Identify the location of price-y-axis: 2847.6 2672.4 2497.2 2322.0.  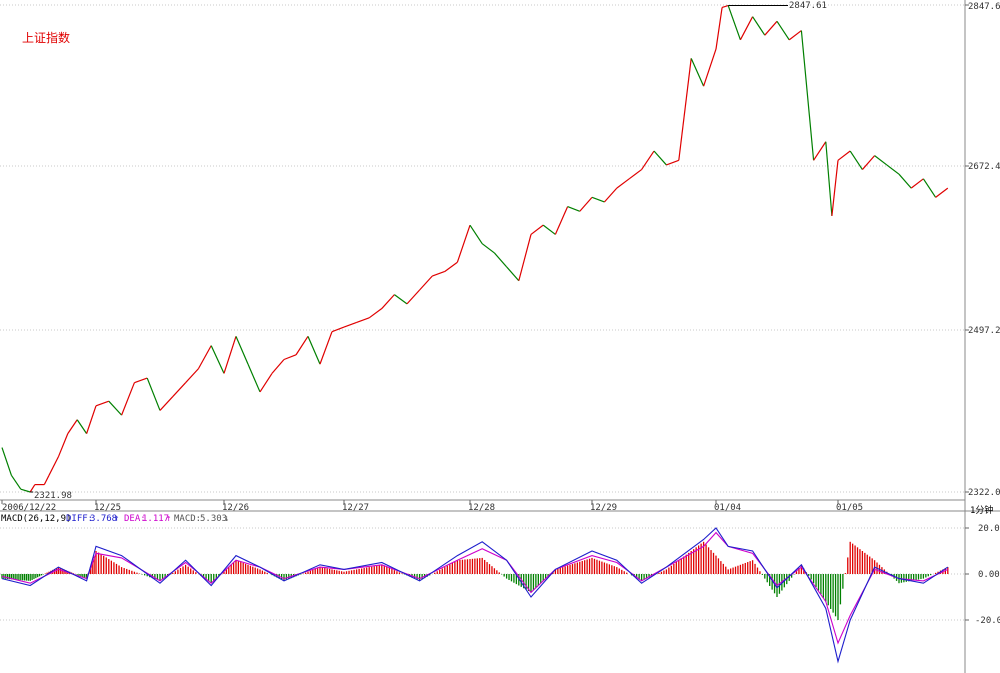
(982, 250).